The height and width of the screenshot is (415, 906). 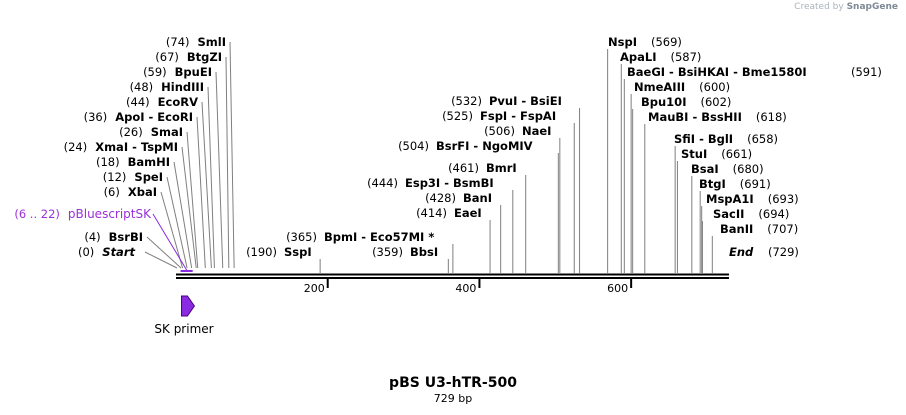 What do you see at coordinates (771, 117) in the screenshot?
I see `site-position: (618)` at bounding box center [771, 117].